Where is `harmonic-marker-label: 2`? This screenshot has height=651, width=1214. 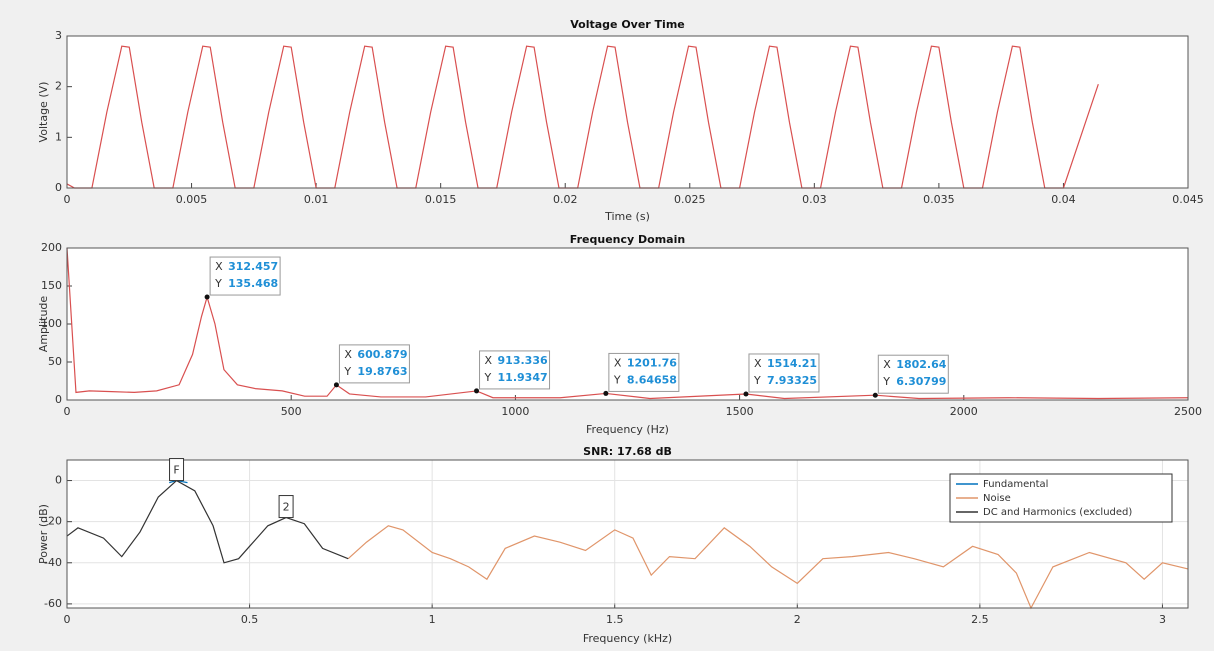
harmonic-marker-label: 2 is located at coordinates (286, 507).